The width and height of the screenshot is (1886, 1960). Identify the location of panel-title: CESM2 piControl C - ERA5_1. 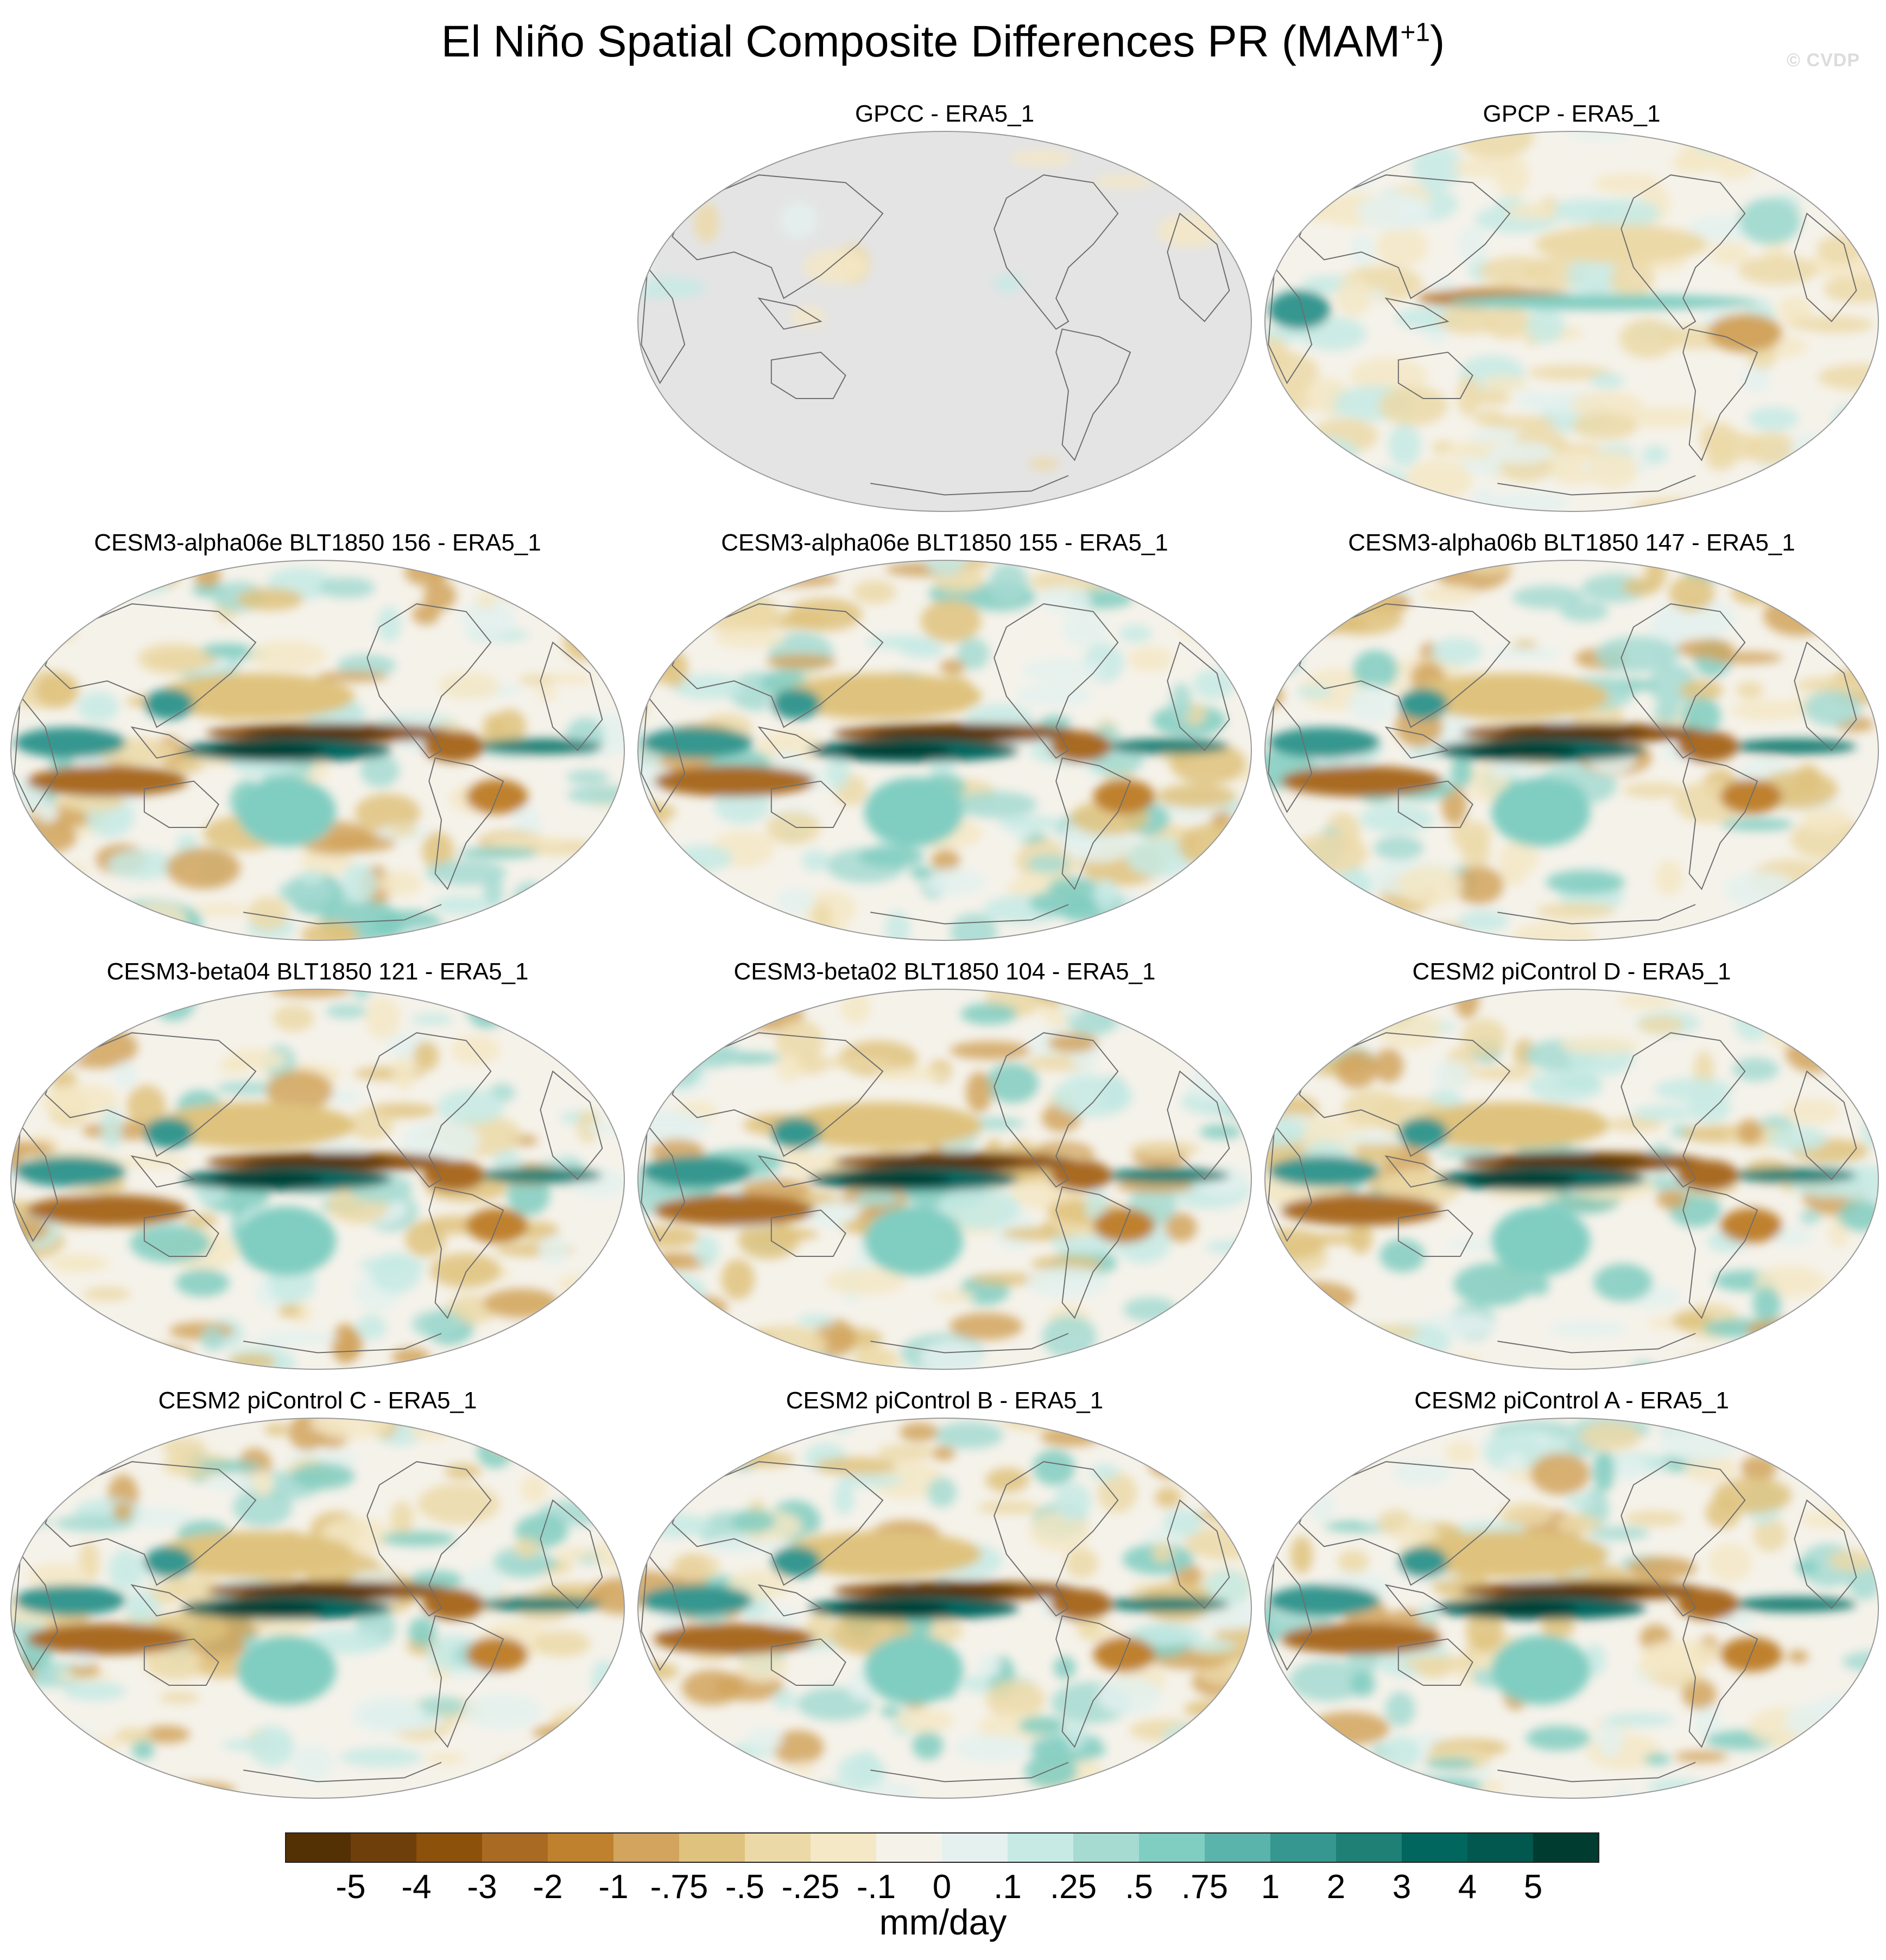
(317, 1400).